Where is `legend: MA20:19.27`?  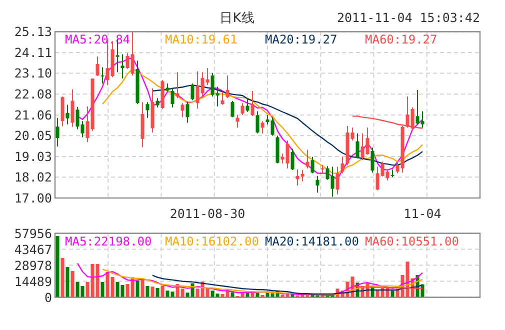 legend: MA20:19.27 is located at coordinates (301, 39).